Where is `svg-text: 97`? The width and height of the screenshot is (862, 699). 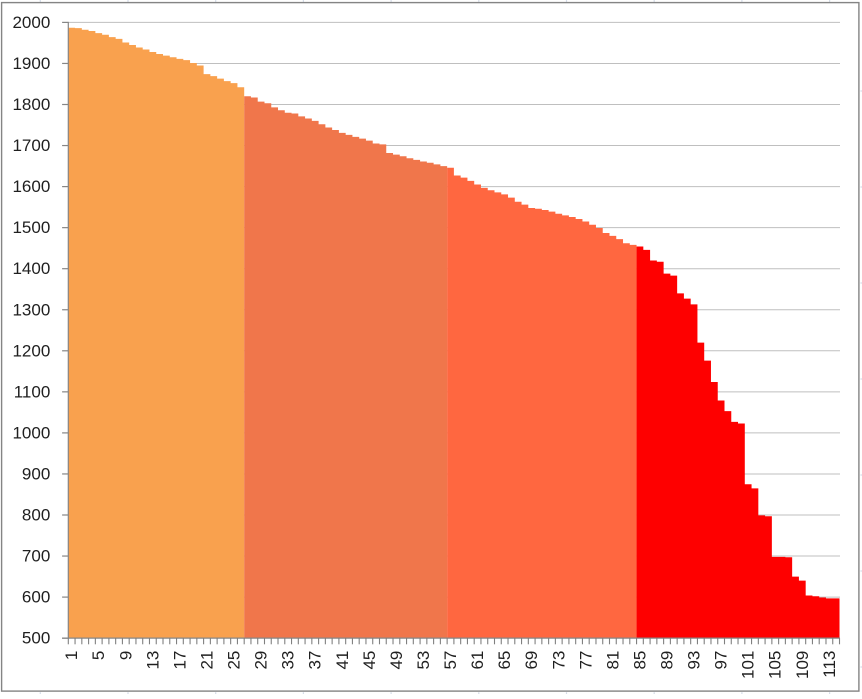 svg-text: 97 is located at coordinates (721, 660).